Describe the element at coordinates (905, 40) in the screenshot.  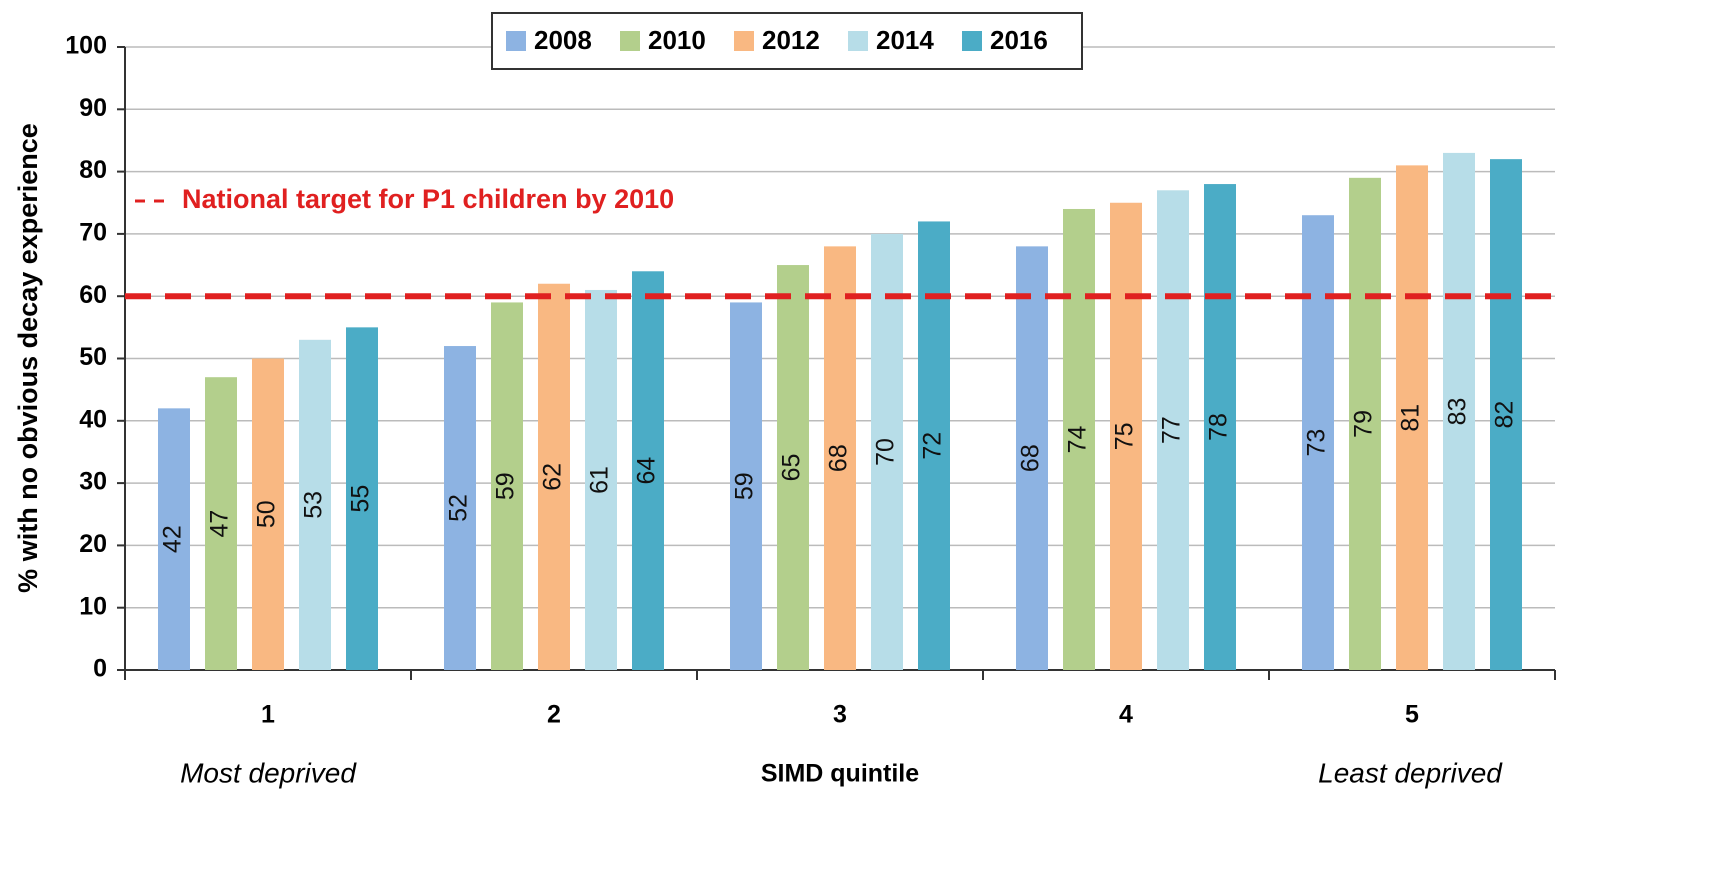
I see `legend-label: 2014` at that location.